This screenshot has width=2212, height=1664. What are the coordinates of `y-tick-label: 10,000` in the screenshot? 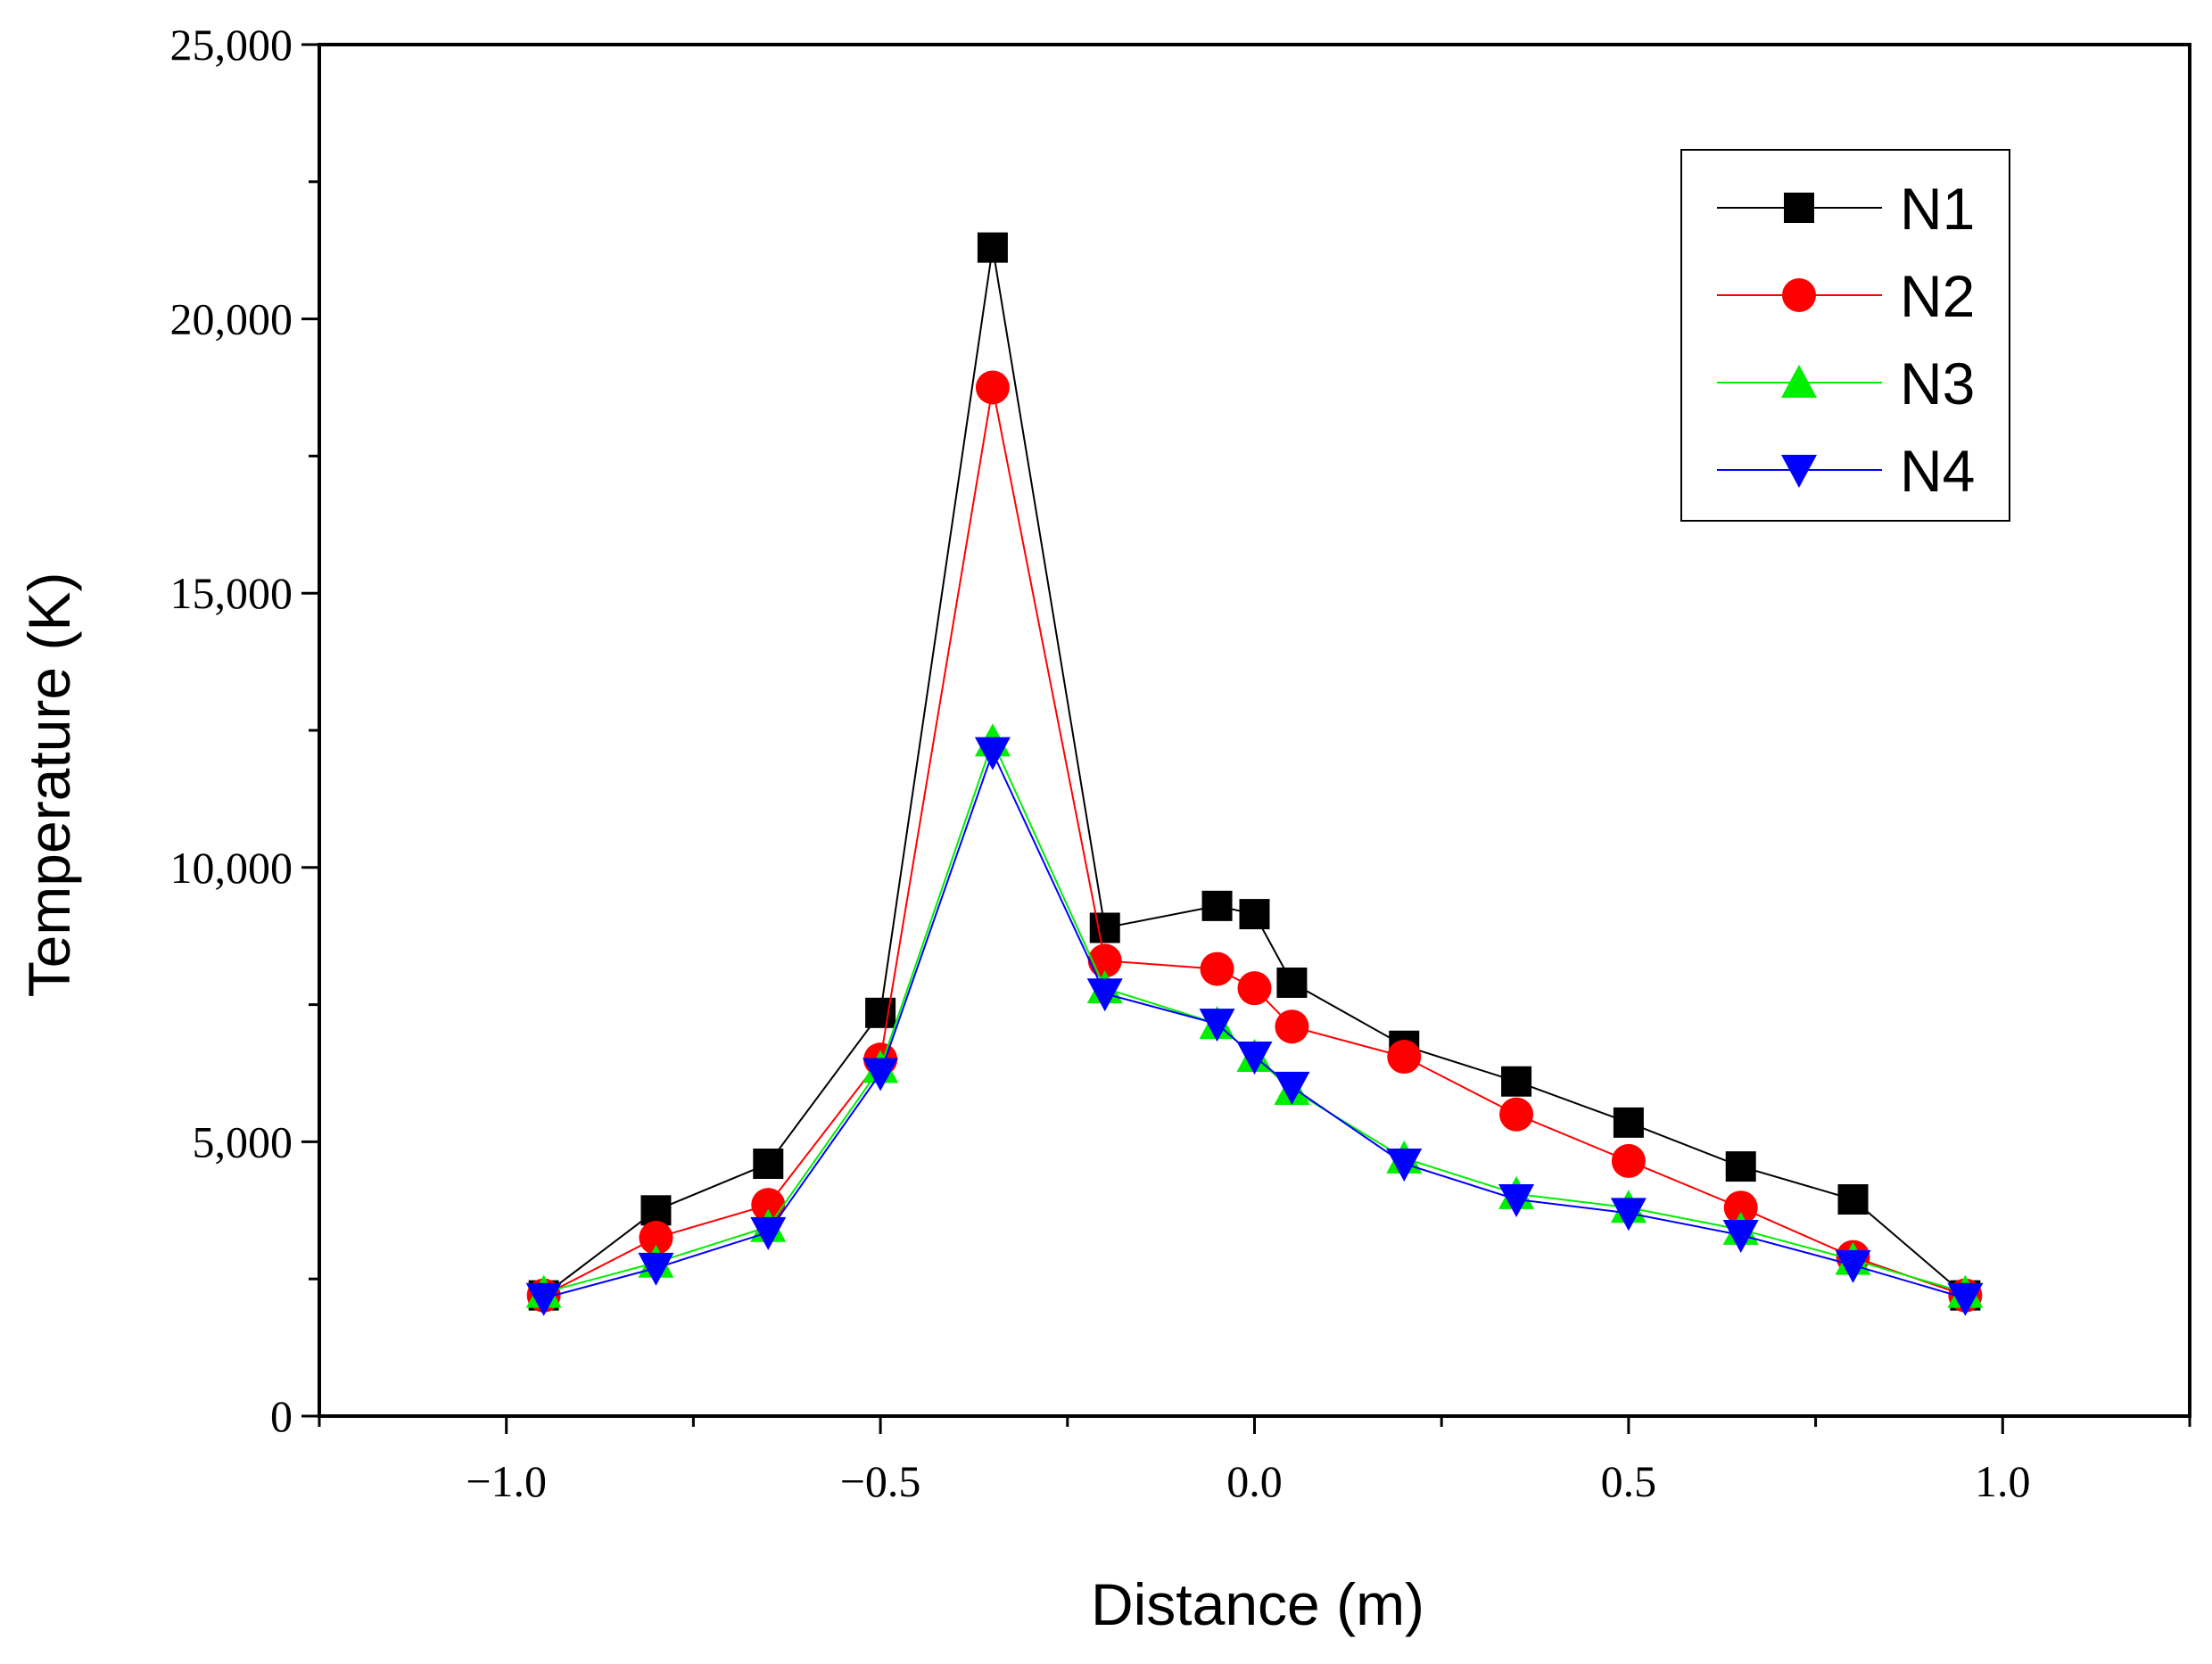 It's located at (232, 868).